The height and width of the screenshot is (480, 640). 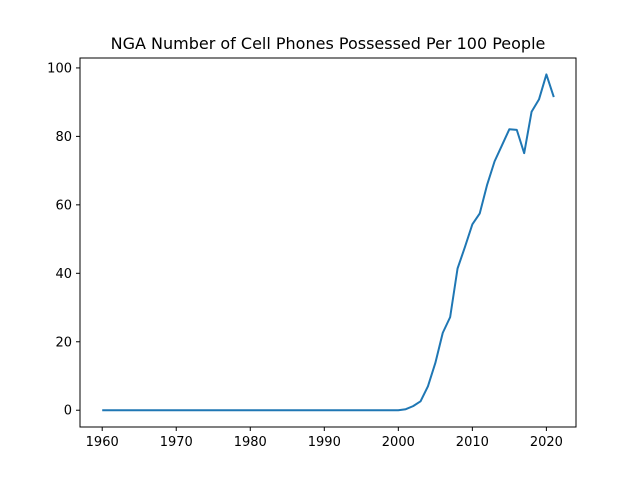 I want to click on y-tick-label: 80, so click(x=63, y=137).